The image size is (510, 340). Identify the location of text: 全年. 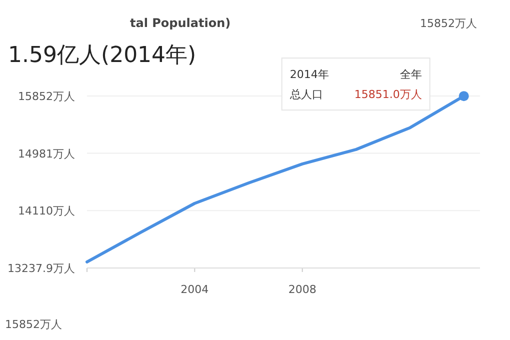
(411, 75).